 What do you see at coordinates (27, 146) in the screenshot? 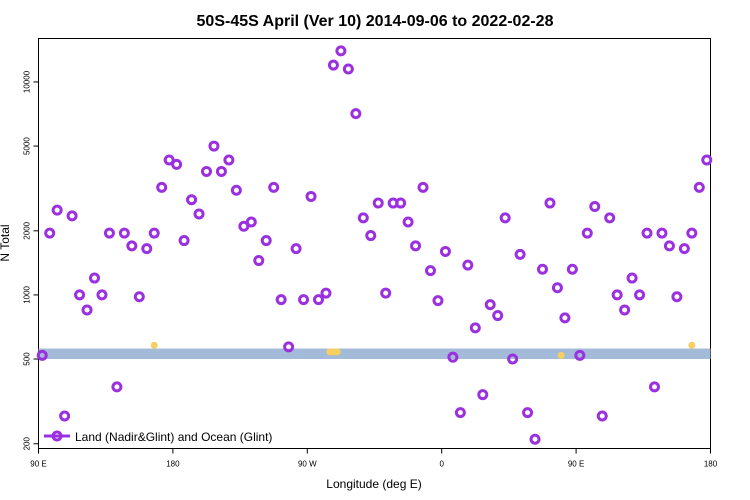
I see `y-tick-label: 5000` at bounding box center [27, 146].